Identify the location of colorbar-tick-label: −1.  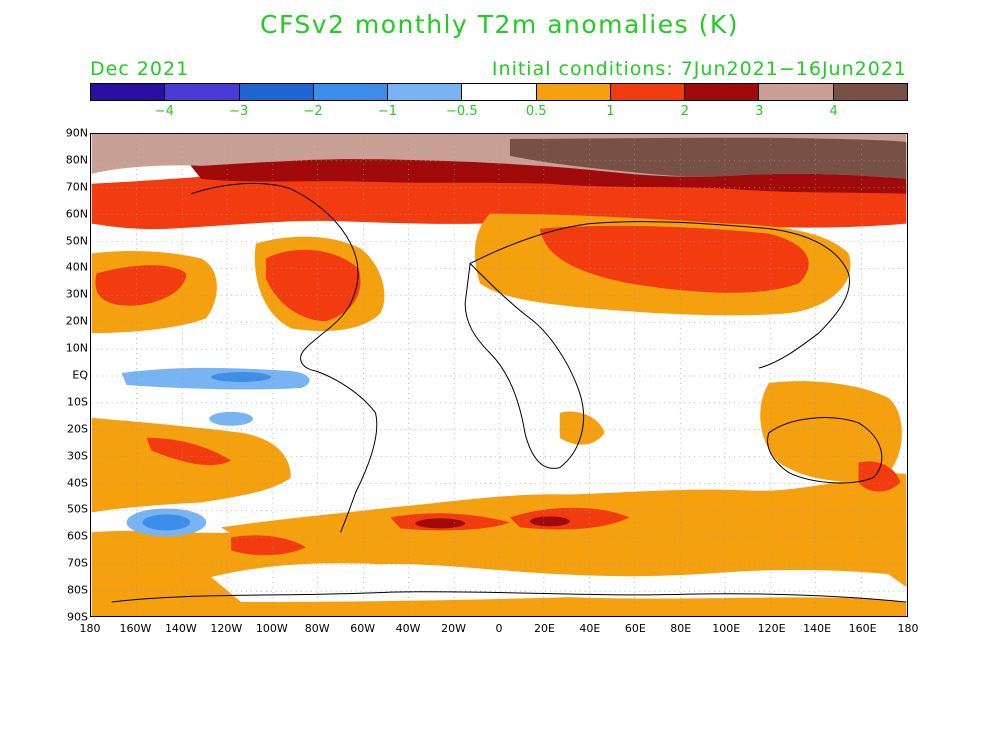
(387, 111).